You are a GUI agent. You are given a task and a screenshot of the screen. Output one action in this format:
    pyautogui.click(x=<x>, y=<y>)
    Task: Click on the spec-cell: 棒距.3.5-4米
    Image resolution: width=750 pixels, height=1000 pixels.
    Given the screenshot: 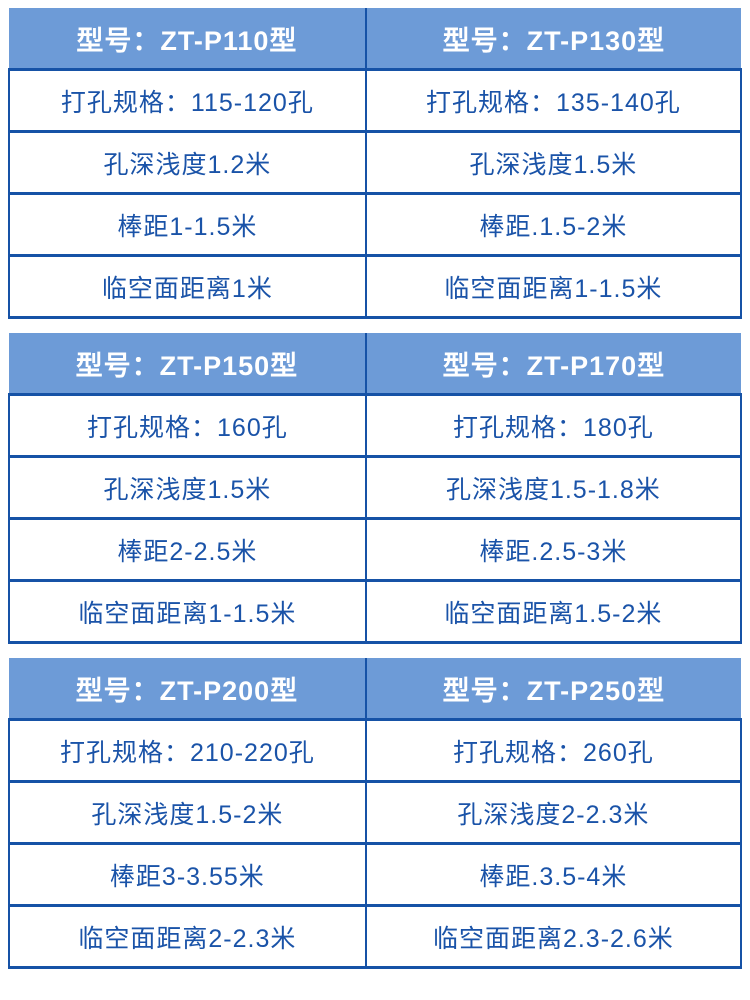 What is the action you would take?
    pyautogui.click(x=553, y=874)
    